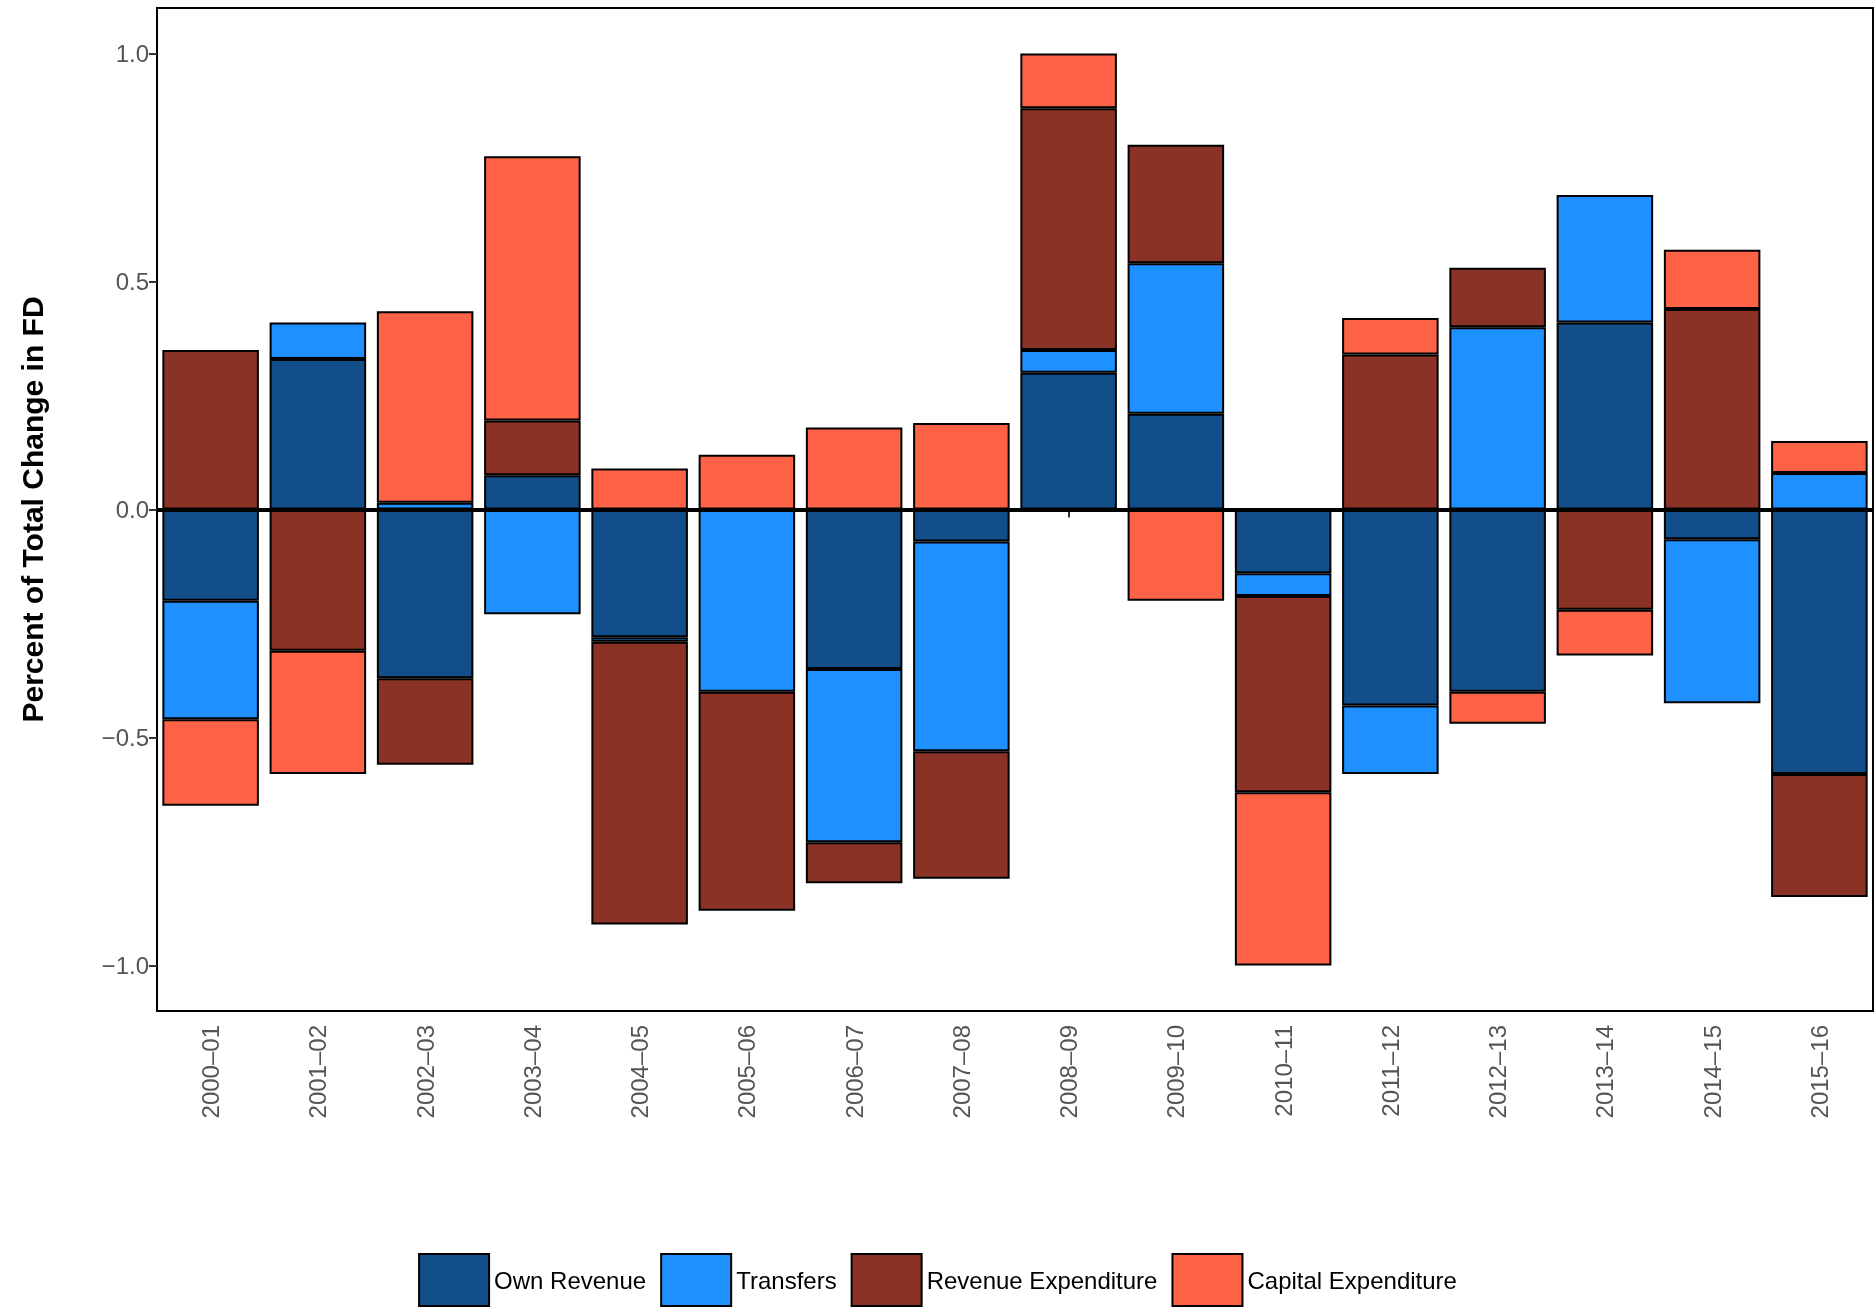 The height and width of the screenshot is (1316, 1875). I want to click on y-axis-title: Percent of Total Change in FD, so click(32, 509).